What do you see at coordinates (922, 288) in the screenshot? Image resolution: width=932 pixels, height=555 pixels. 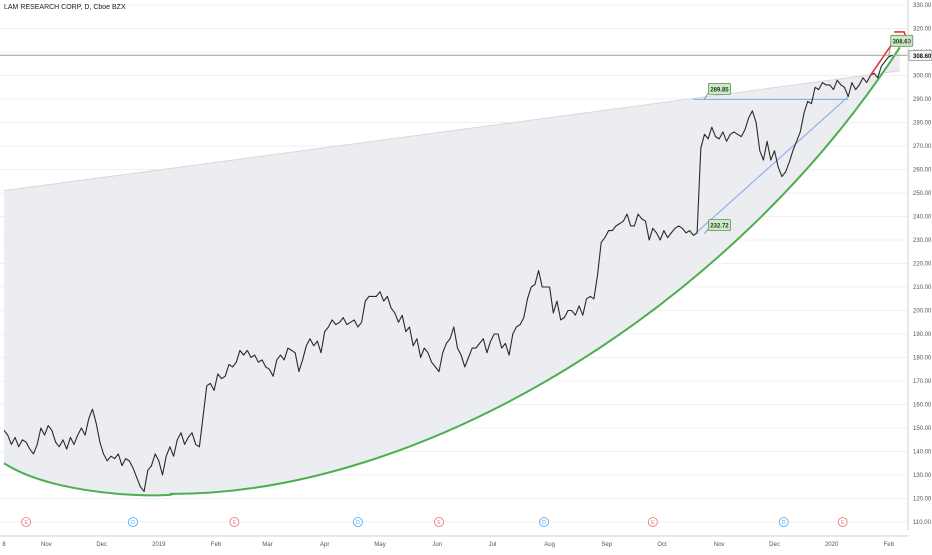 I see `y-tick-label: 210.00` at bounding box center [922, 288].